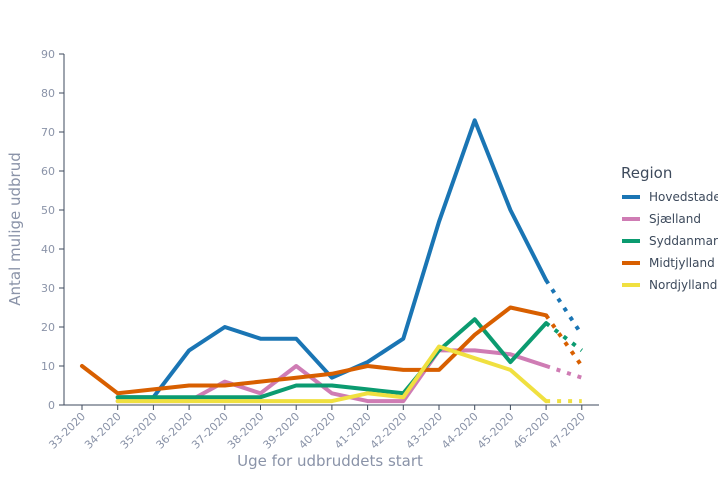 This screenshot has width=718, height=478. What do you see at coordinates (683, 285) in the screenshot?
I see `legend-label-nordjylland: Nordjylland` at bounding box center [683, 285].